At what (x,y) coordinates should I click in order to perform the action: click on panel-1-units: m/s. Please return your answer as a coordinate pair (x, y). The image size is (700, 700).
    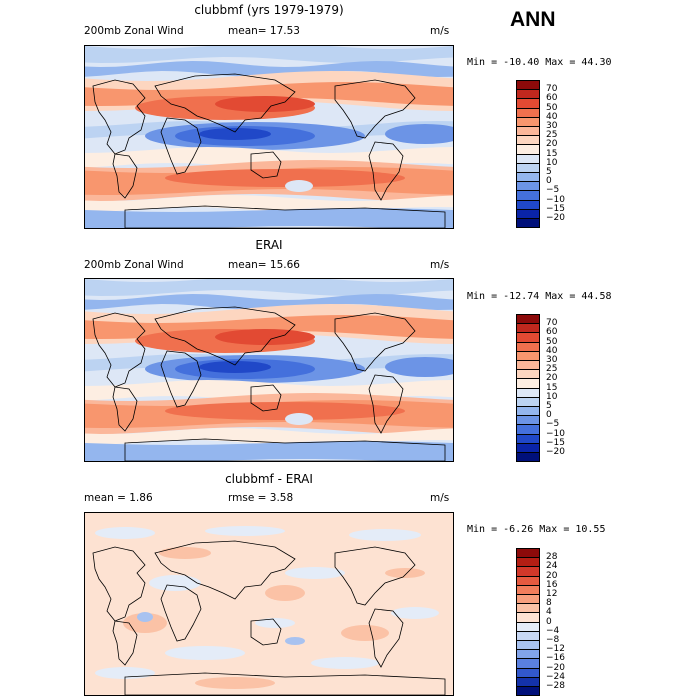
    Looking at the image, I should click on (440, 31).